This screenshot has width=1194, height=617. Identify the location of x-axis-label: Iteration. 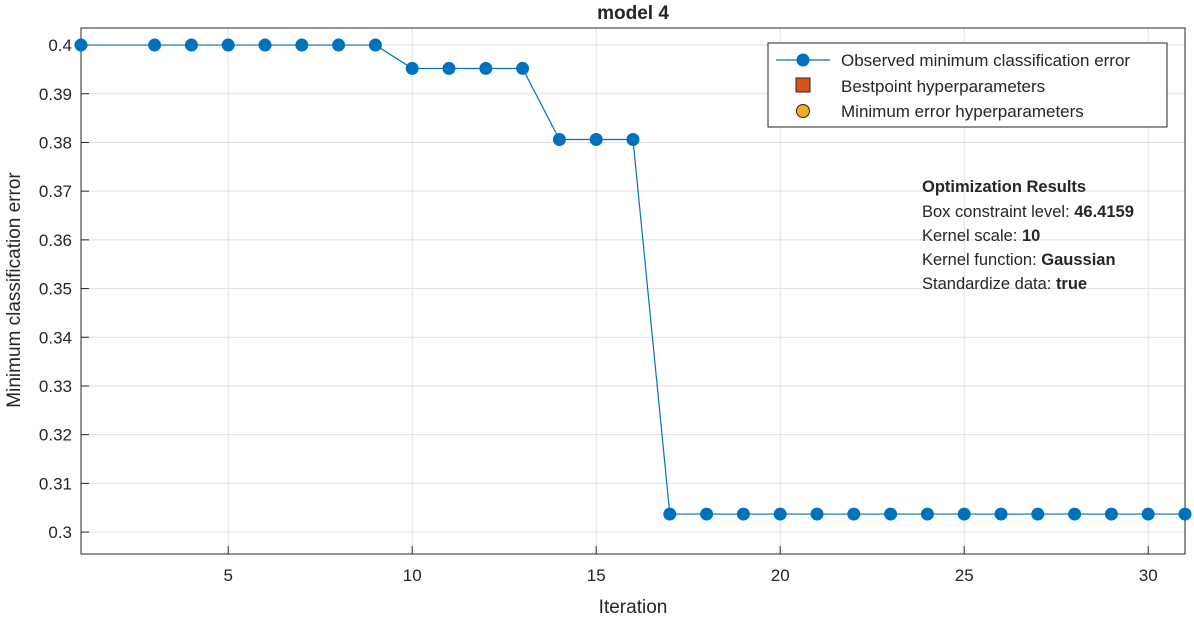
(633, 607).